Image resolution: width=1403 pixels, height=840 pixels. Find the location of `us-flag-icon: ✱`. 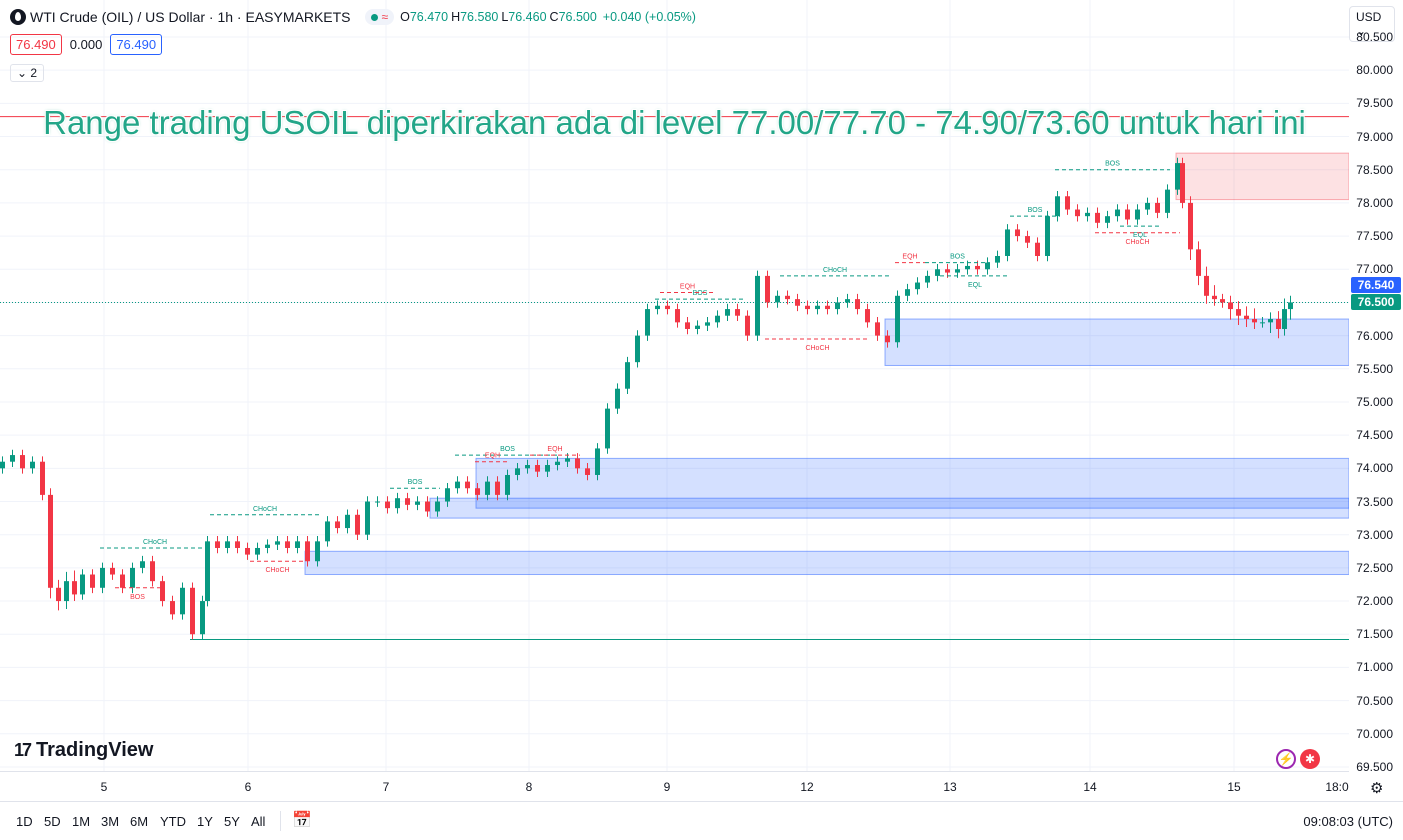

us-flag-icon: ✱ is located at coordinates (1310, 759).